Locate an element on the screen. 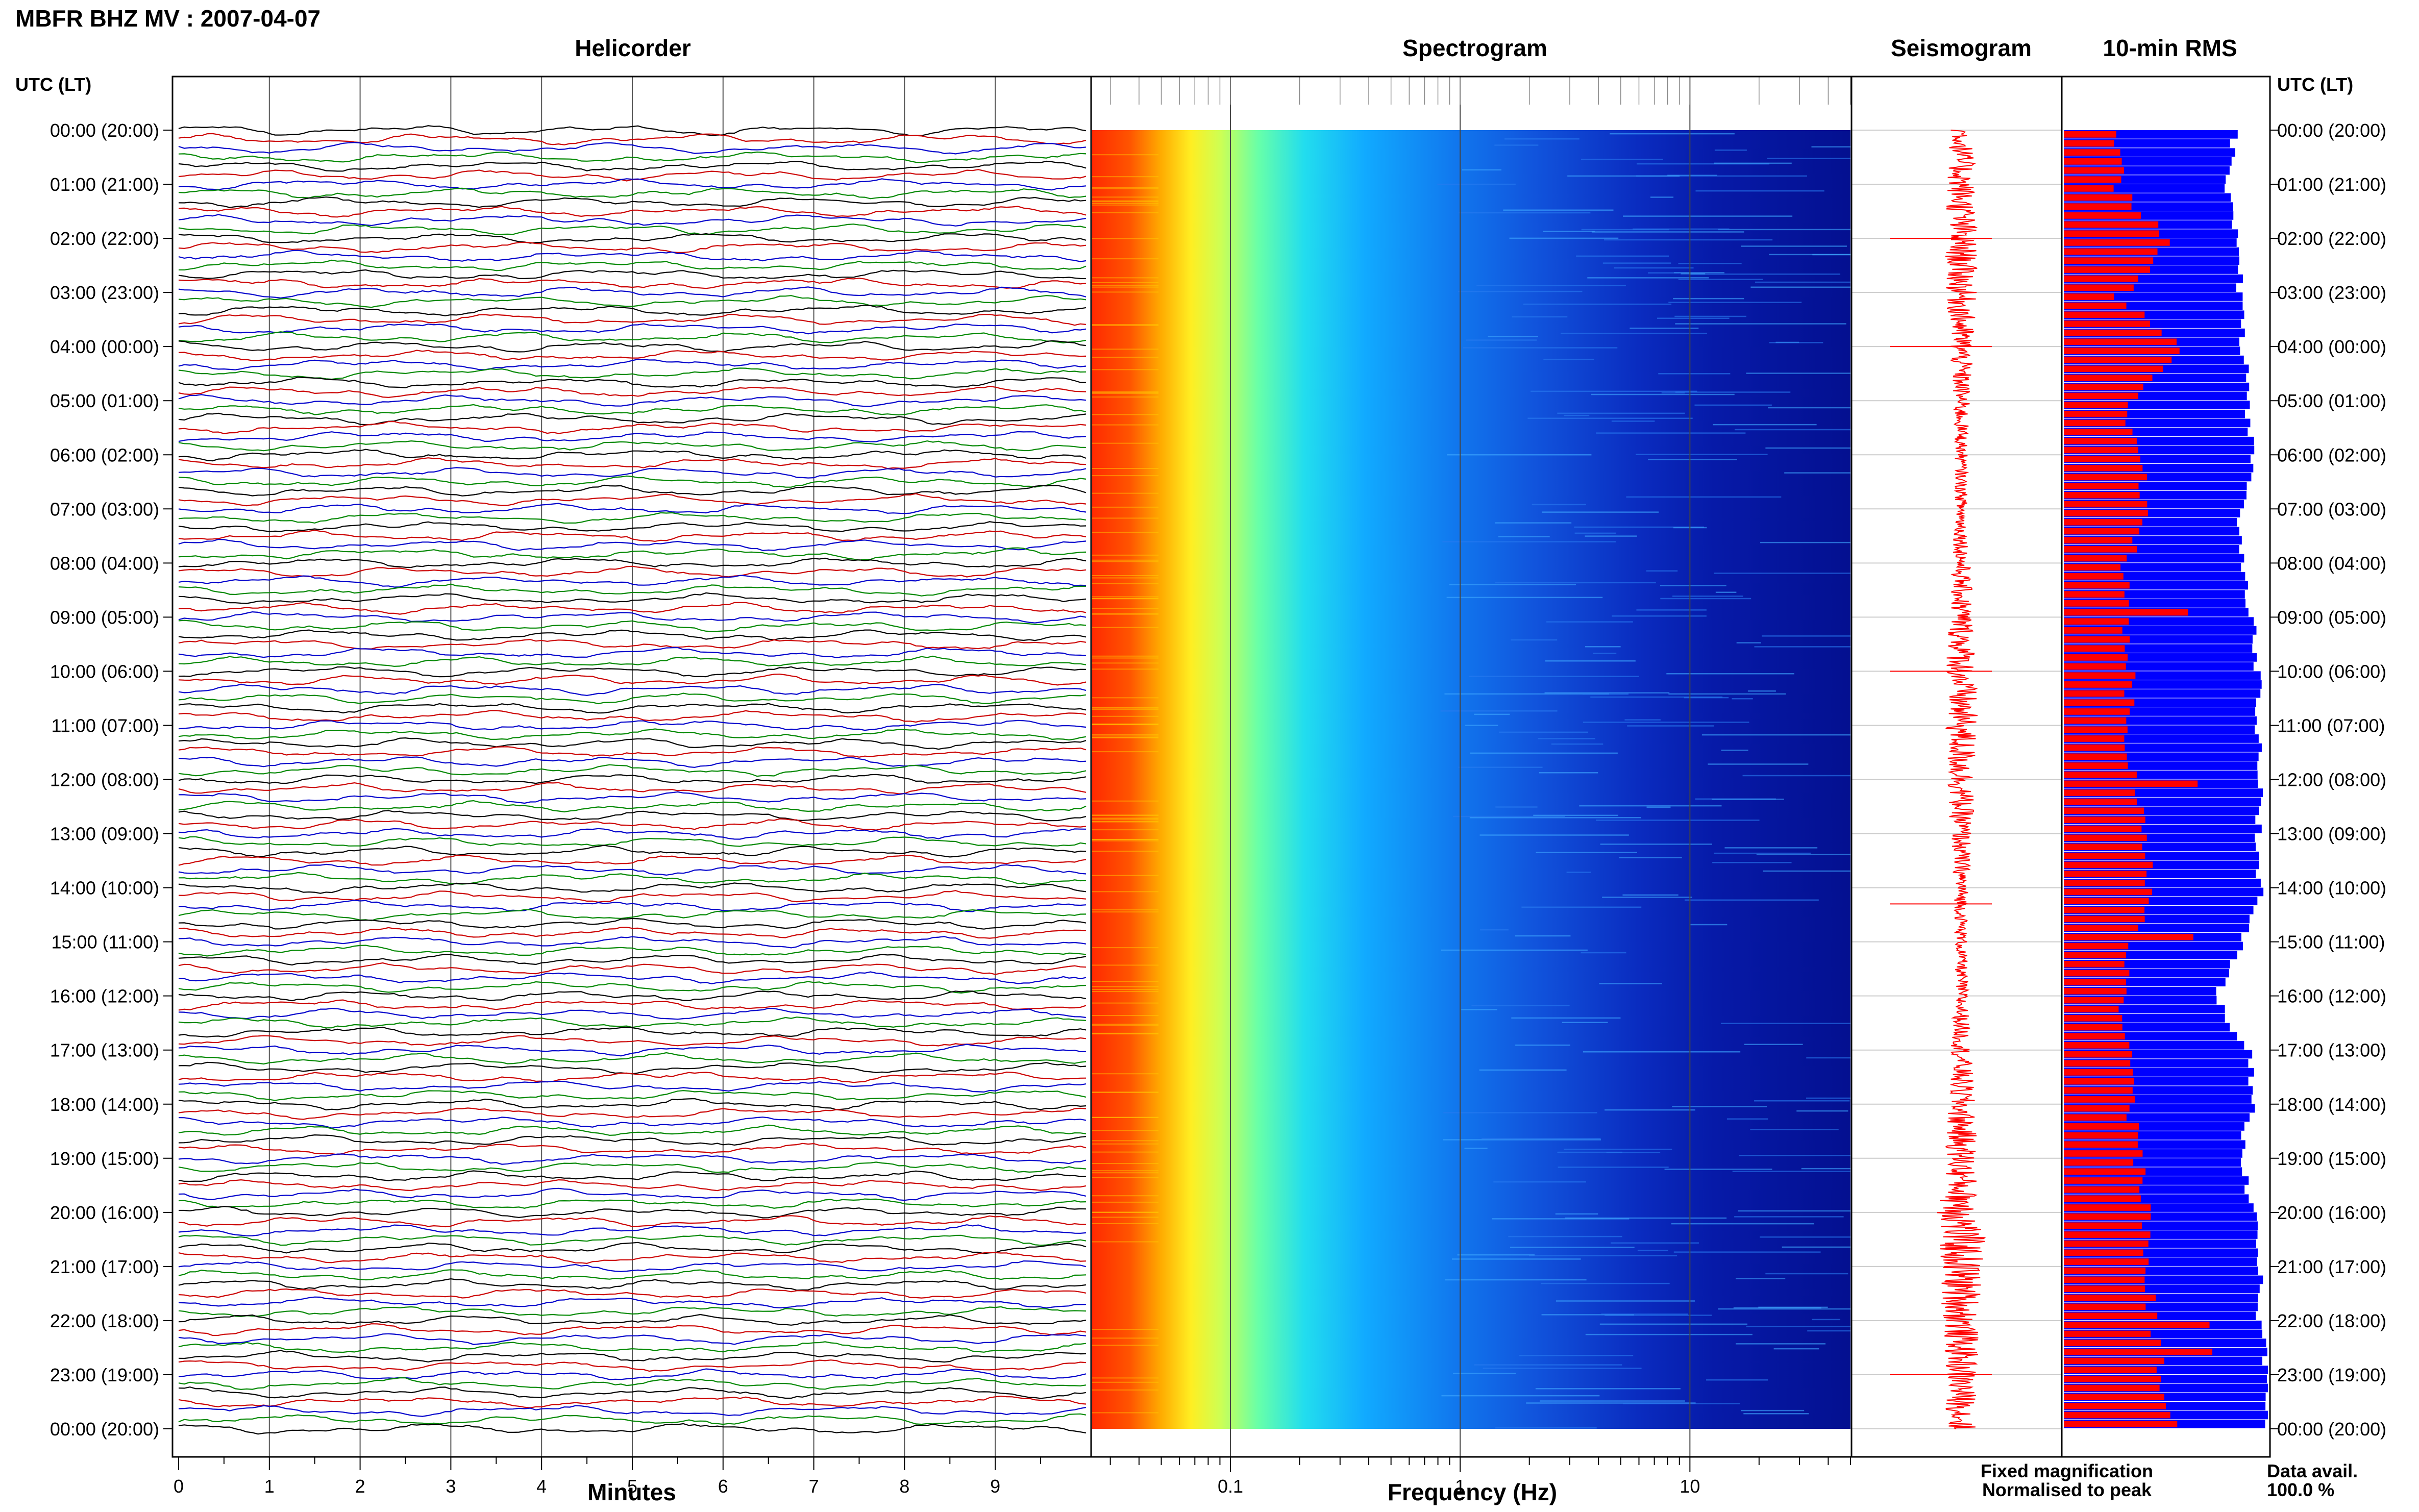 This screenshot has height=1512, width=2419. time-label-right: 07:00 (03:00) is located at coordinates (2331, 509).